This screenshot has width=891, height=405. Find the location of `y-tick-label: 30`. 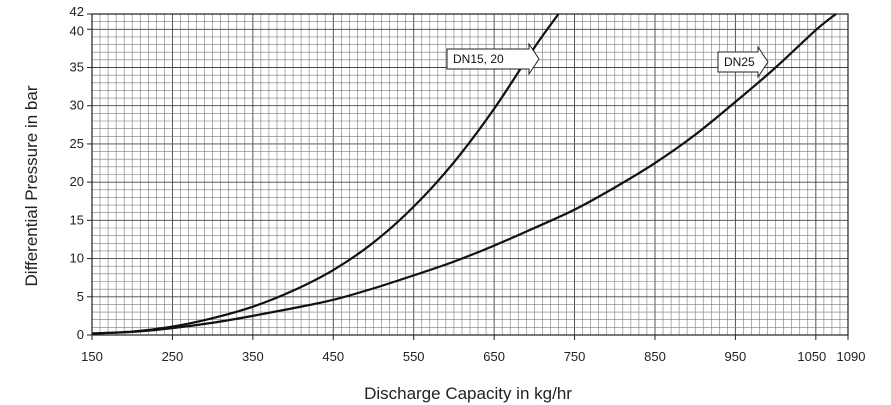

y-tick-label: 30 is located at coordinates (77, 105).